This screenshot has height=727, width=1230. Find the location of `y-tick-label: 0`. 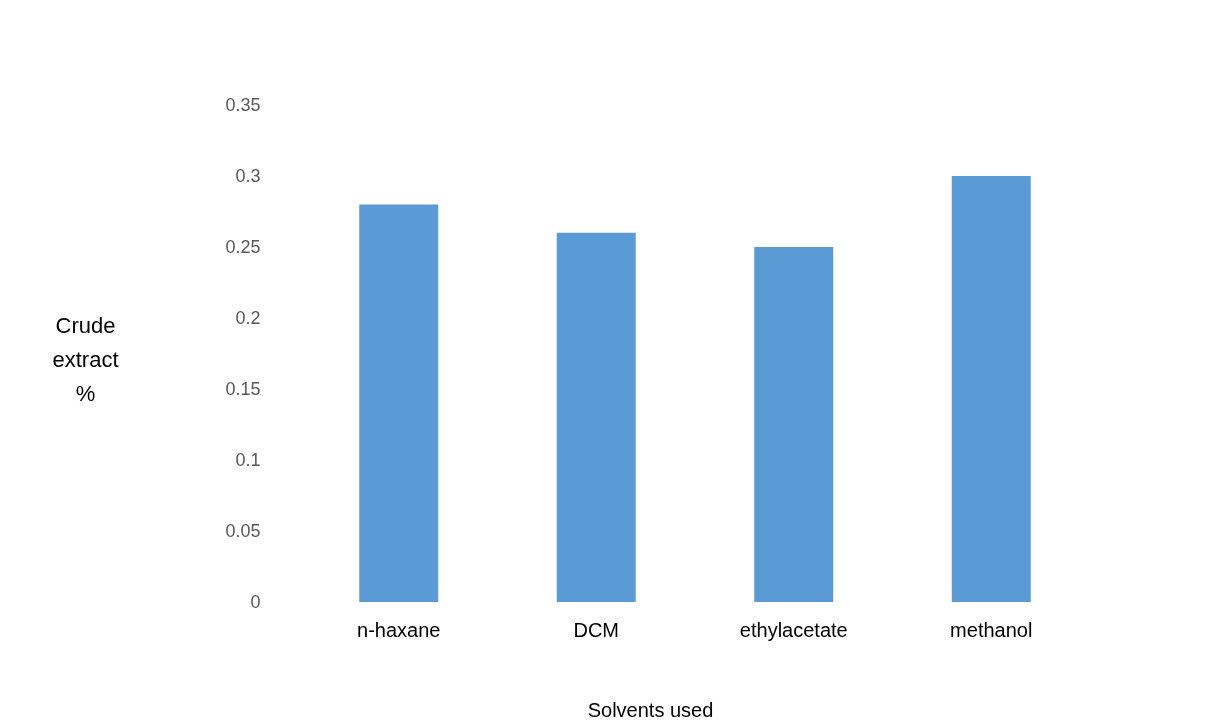

y-tick-label: 0 is located at coordinates (255, 601).